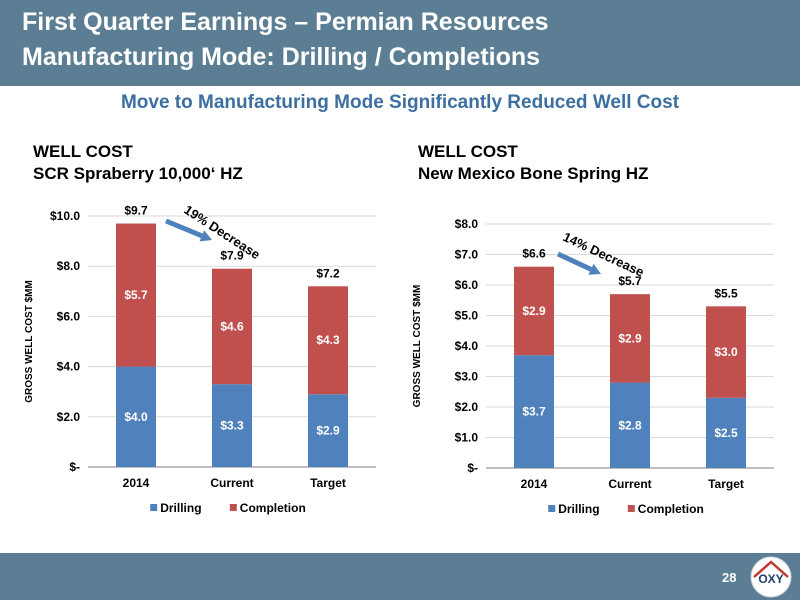 Image resolution: width=800 pixels, height=600 pixels. Describe the element at coordinates (726, 293) in the screenshot. I see `data-label-total: $5.5` at that location.